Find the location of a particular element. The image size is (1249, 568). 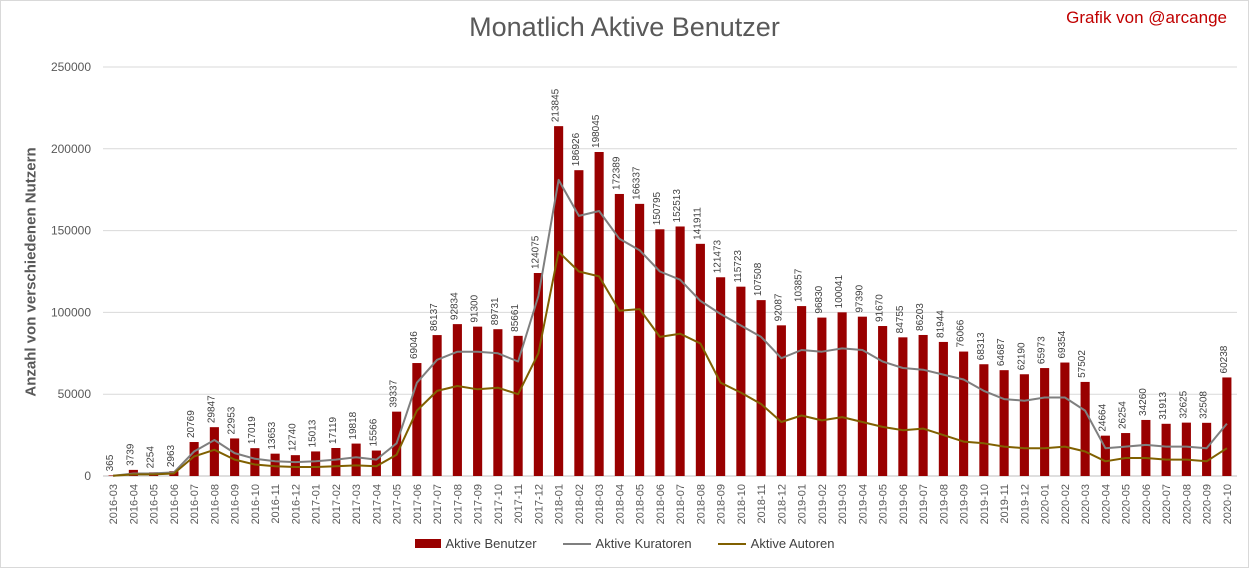

data-label: 186926 is located at coordinates (576, 149).